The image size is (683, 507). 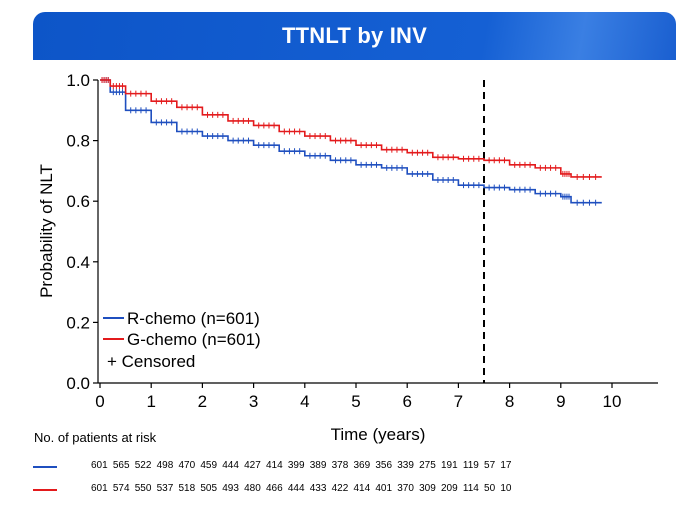 What do you see at coordinates (151, 361) in the screenshot?
I see `legend-label-censored: + Censored` at bounding box center [151, 361].